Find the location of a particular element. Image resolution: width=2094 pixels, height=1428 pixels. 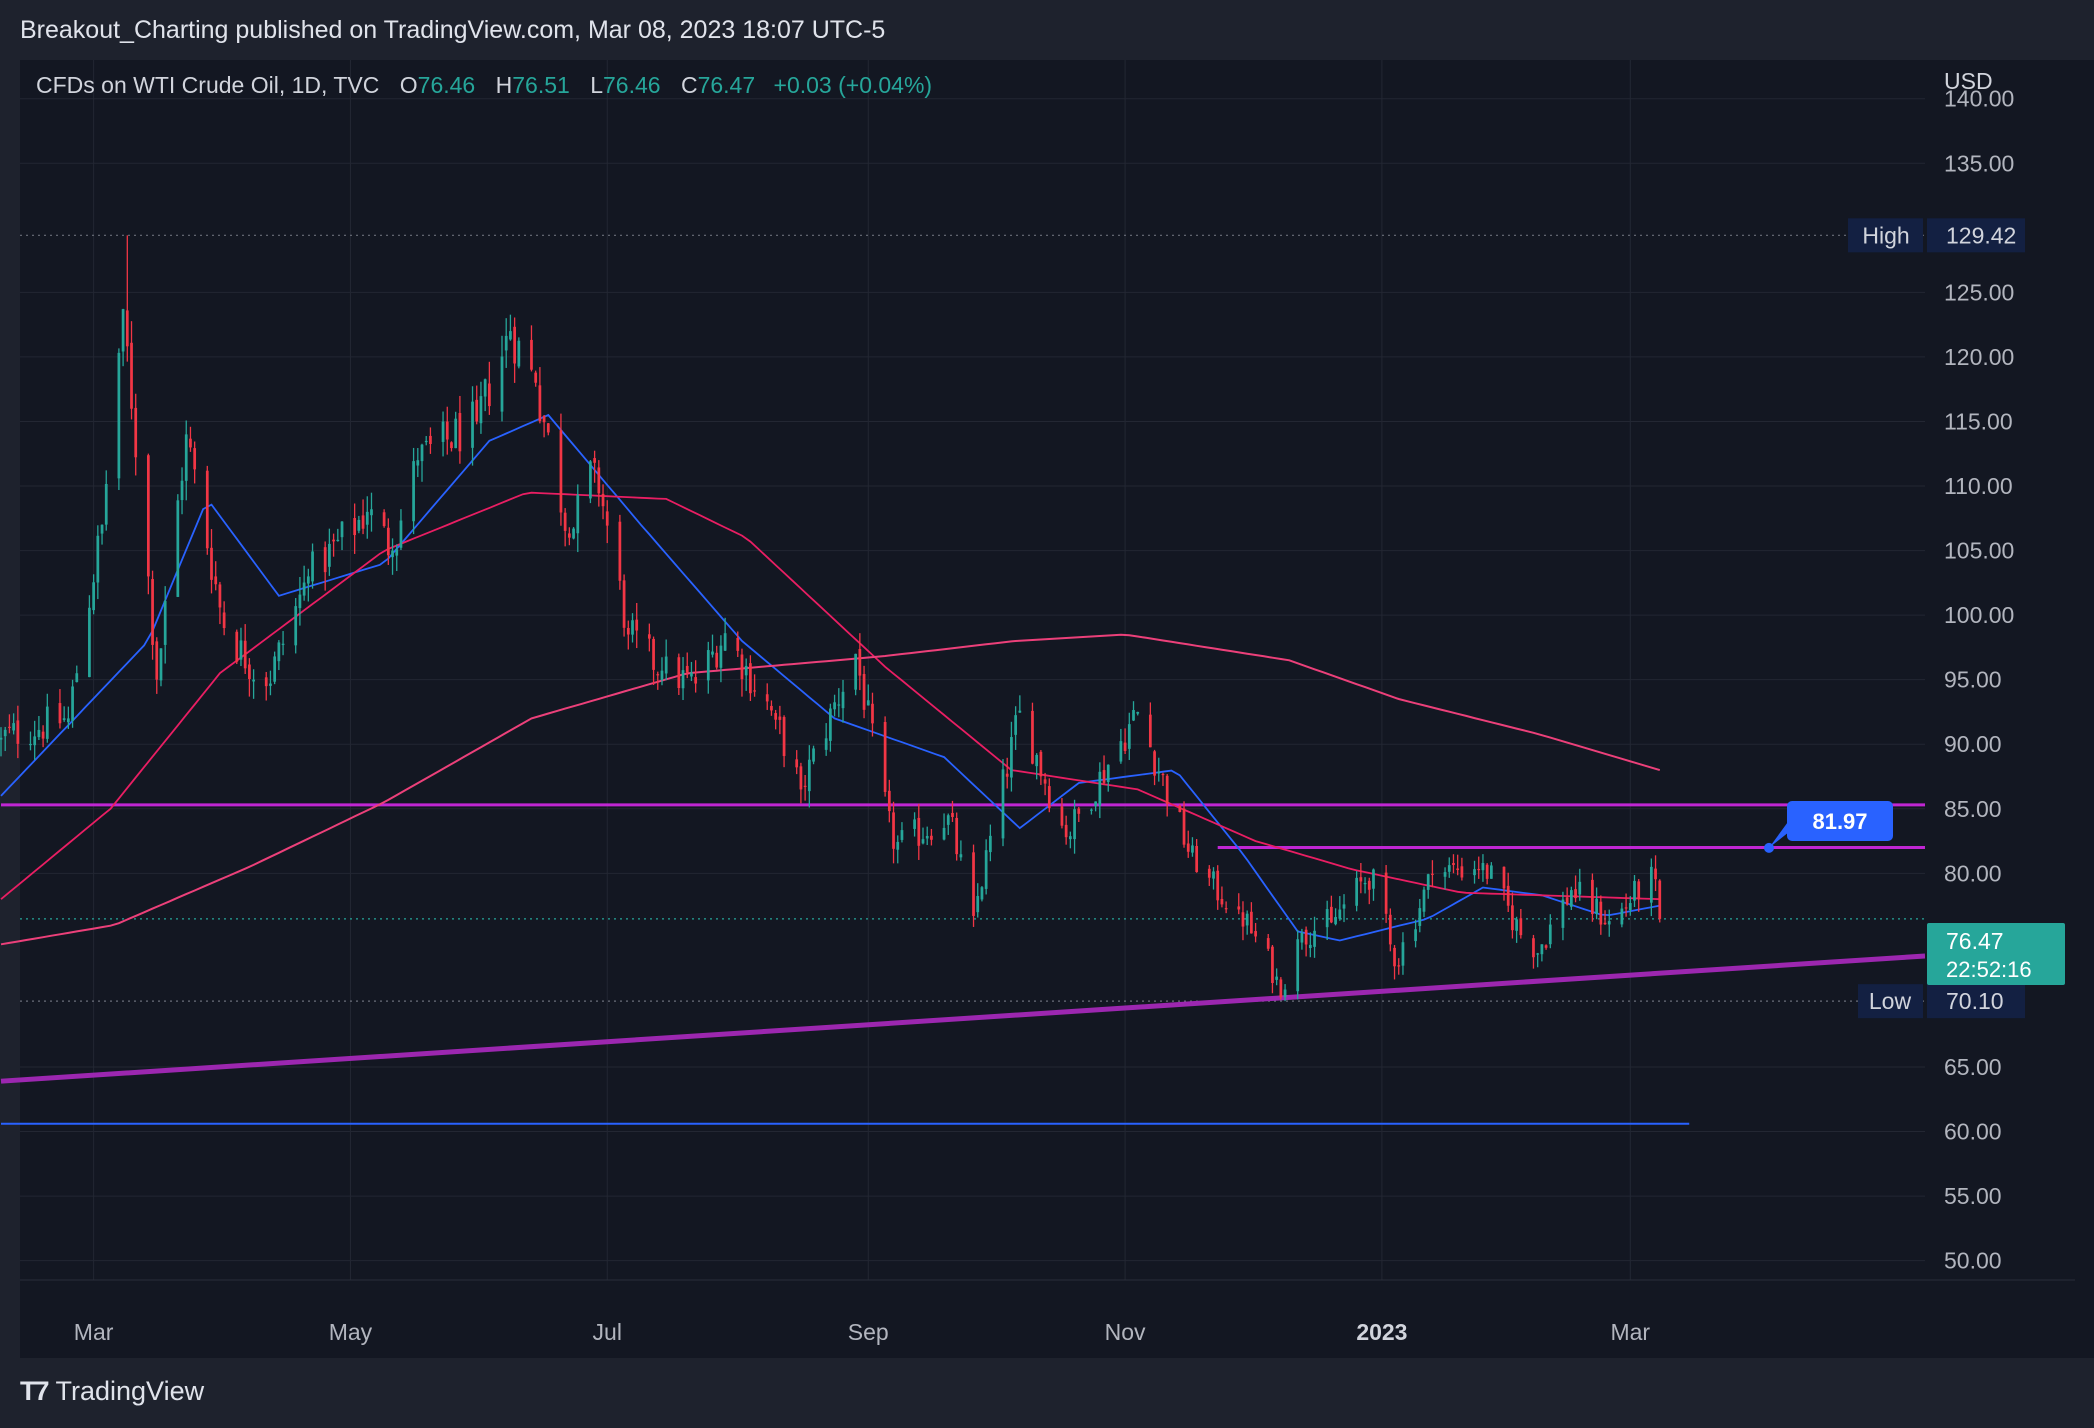

price-tick-label: 115.00 is located at coordinates (1978, 421).